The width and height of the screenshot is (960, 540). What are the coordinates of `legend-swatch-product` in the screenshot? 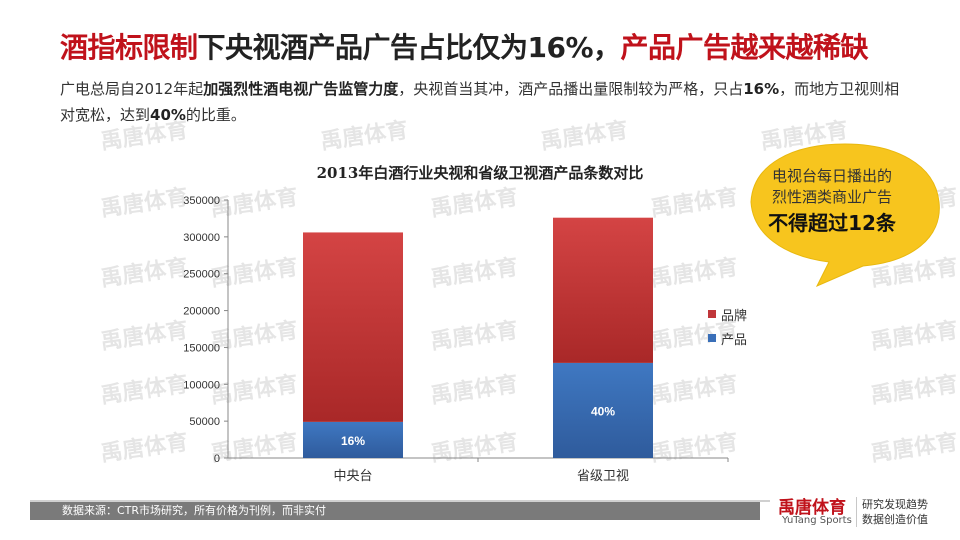 It's located at (712, 338).